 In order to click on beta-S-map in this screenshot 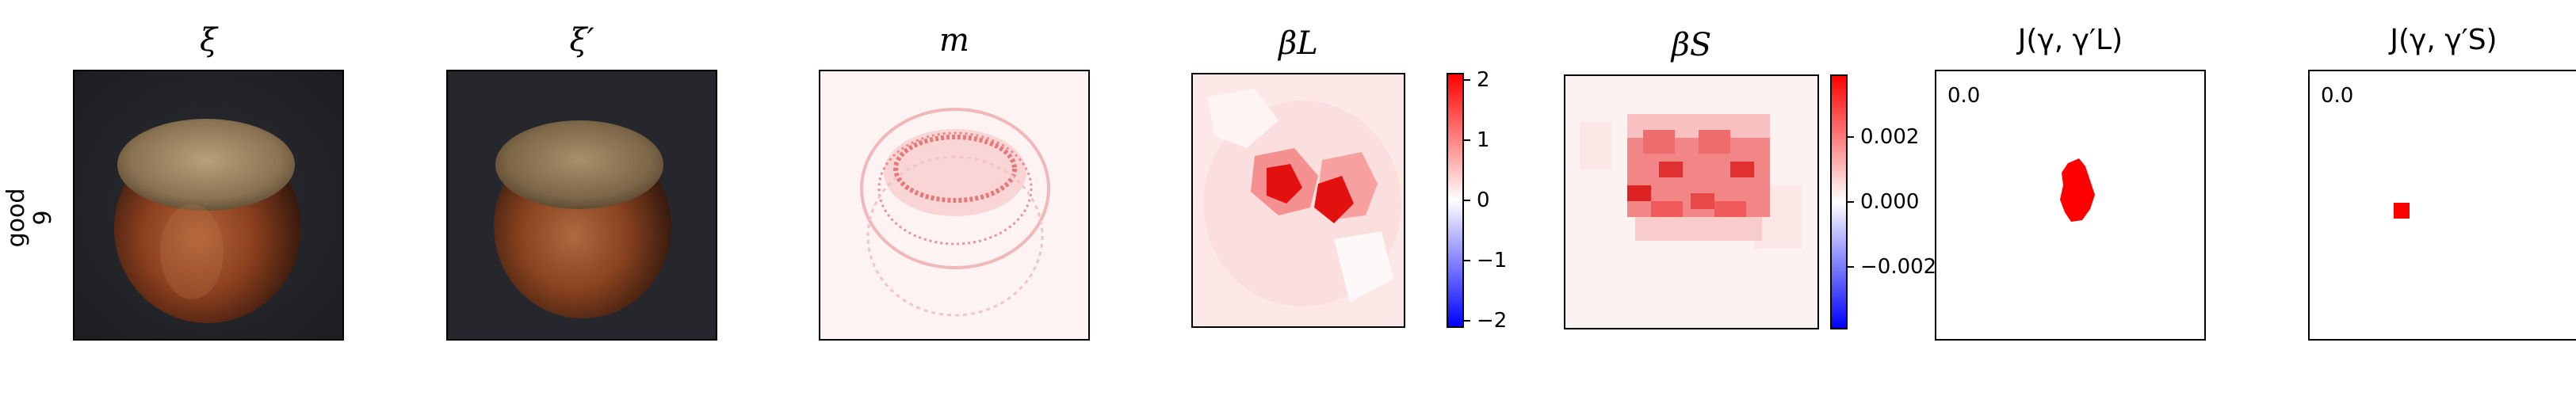, I will do `click(1691, 201)`.